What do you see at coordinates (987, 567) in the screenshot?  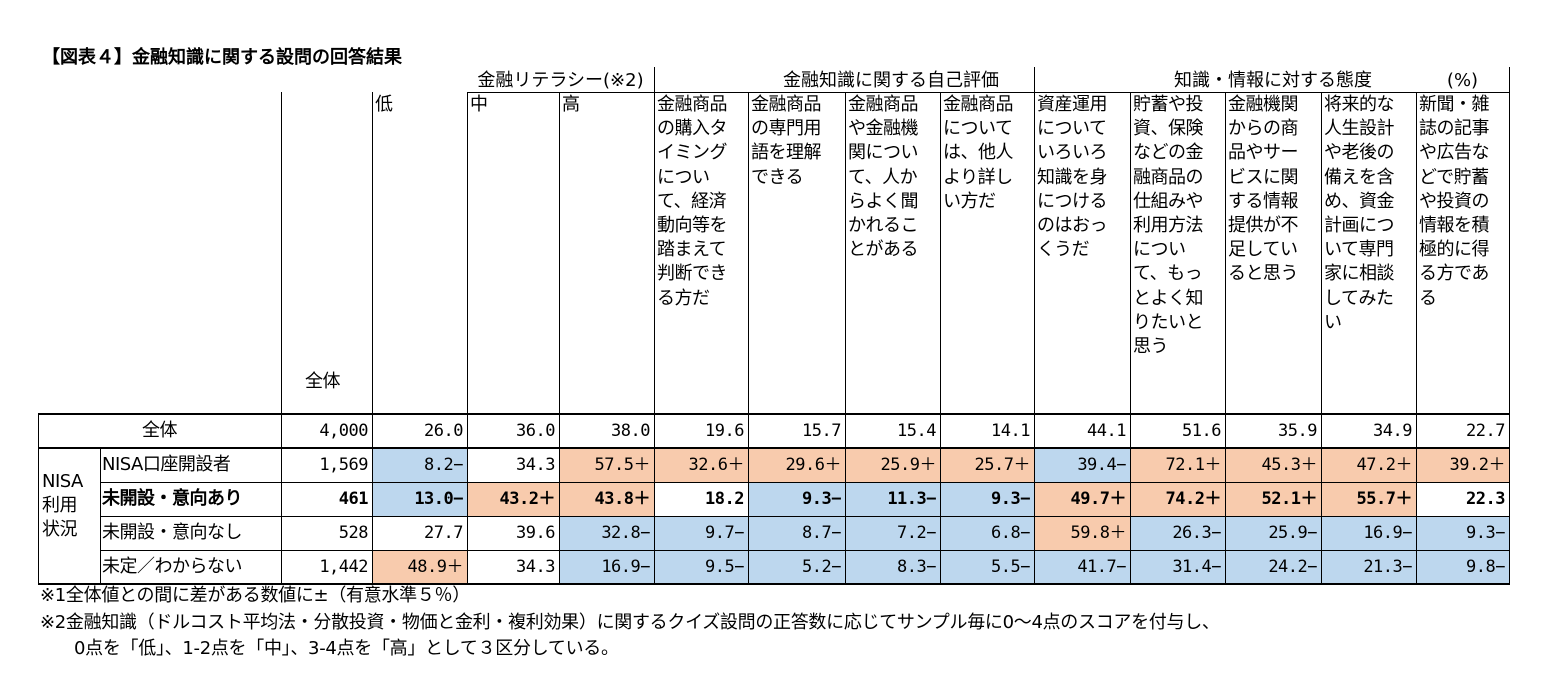 I see `data-cell: 5.5−` at bounding box center [987, 567].